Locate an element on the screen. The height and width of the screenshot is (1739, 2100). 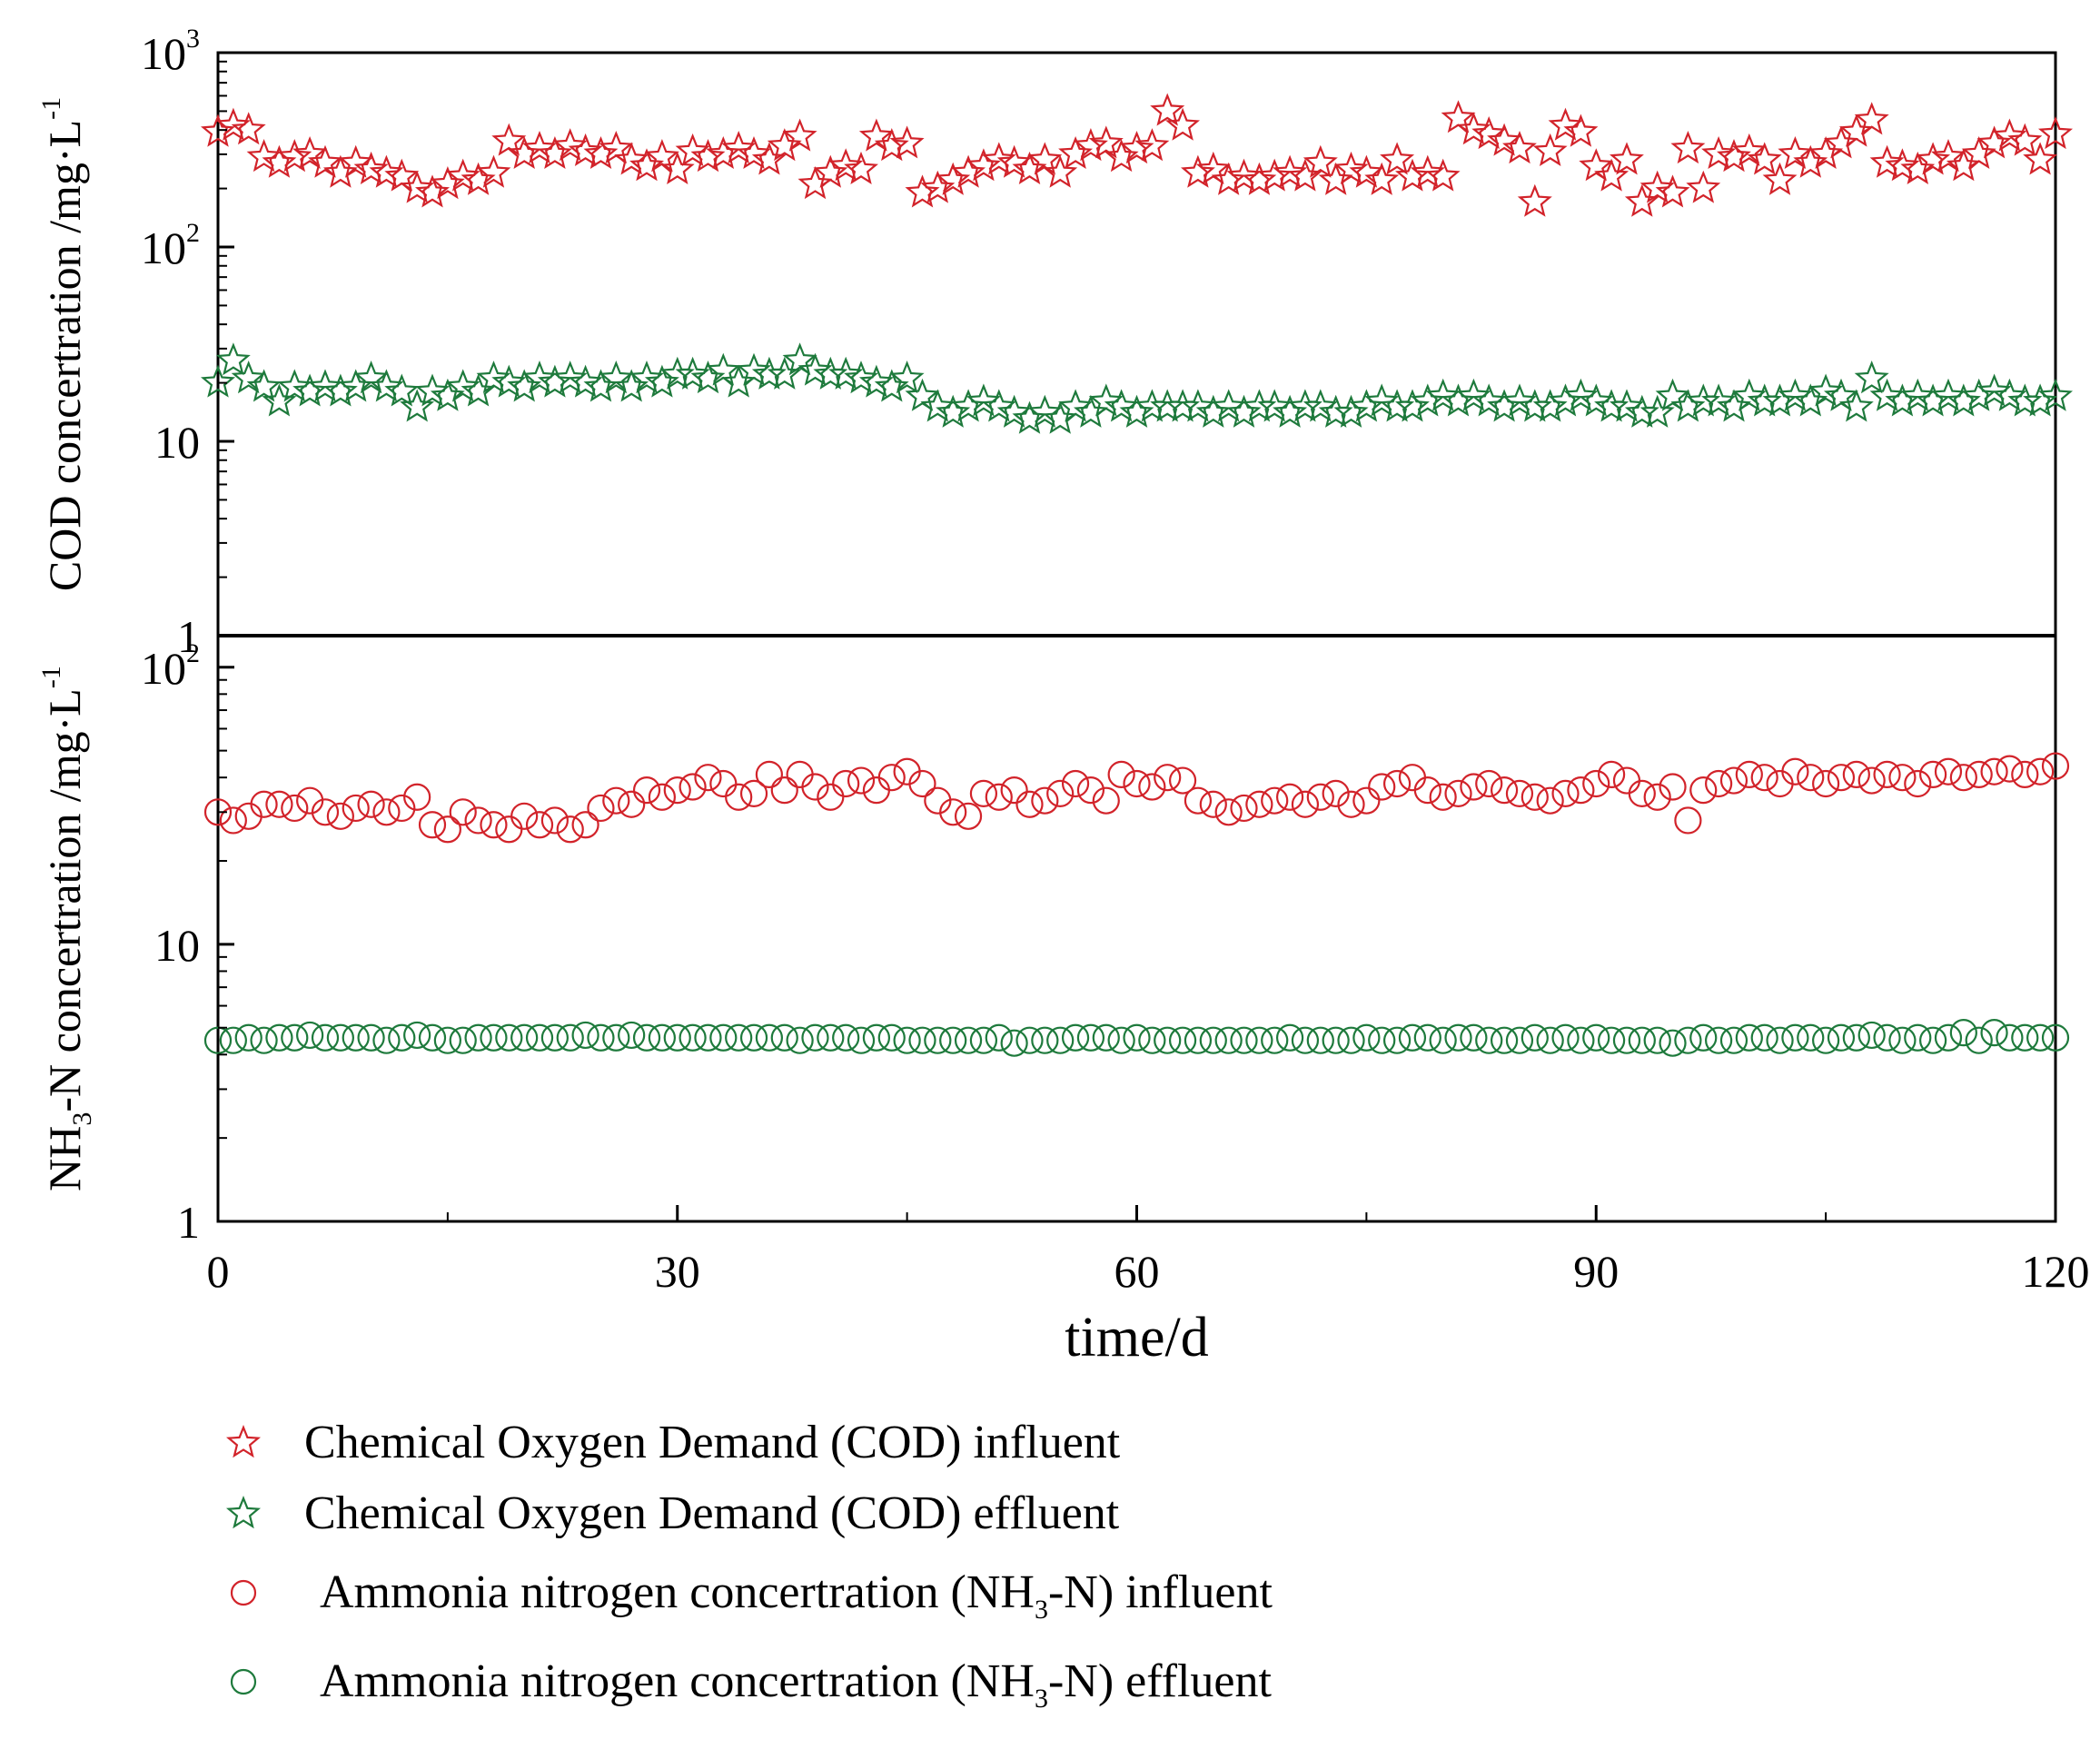
y-tick-label: 1 is located at coordinates (188, 1222).